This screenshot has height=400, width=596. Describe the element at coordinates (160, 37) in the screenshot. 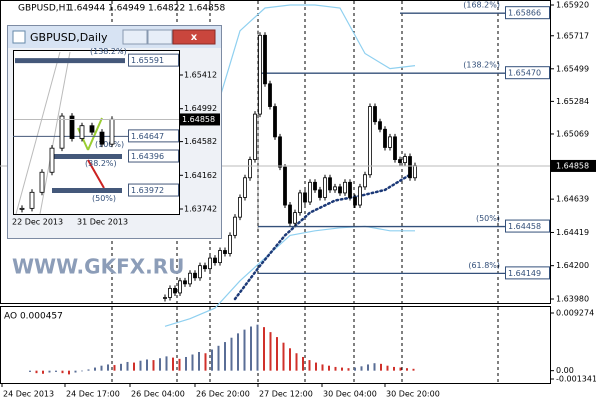

I see `maximize-button` at that location.